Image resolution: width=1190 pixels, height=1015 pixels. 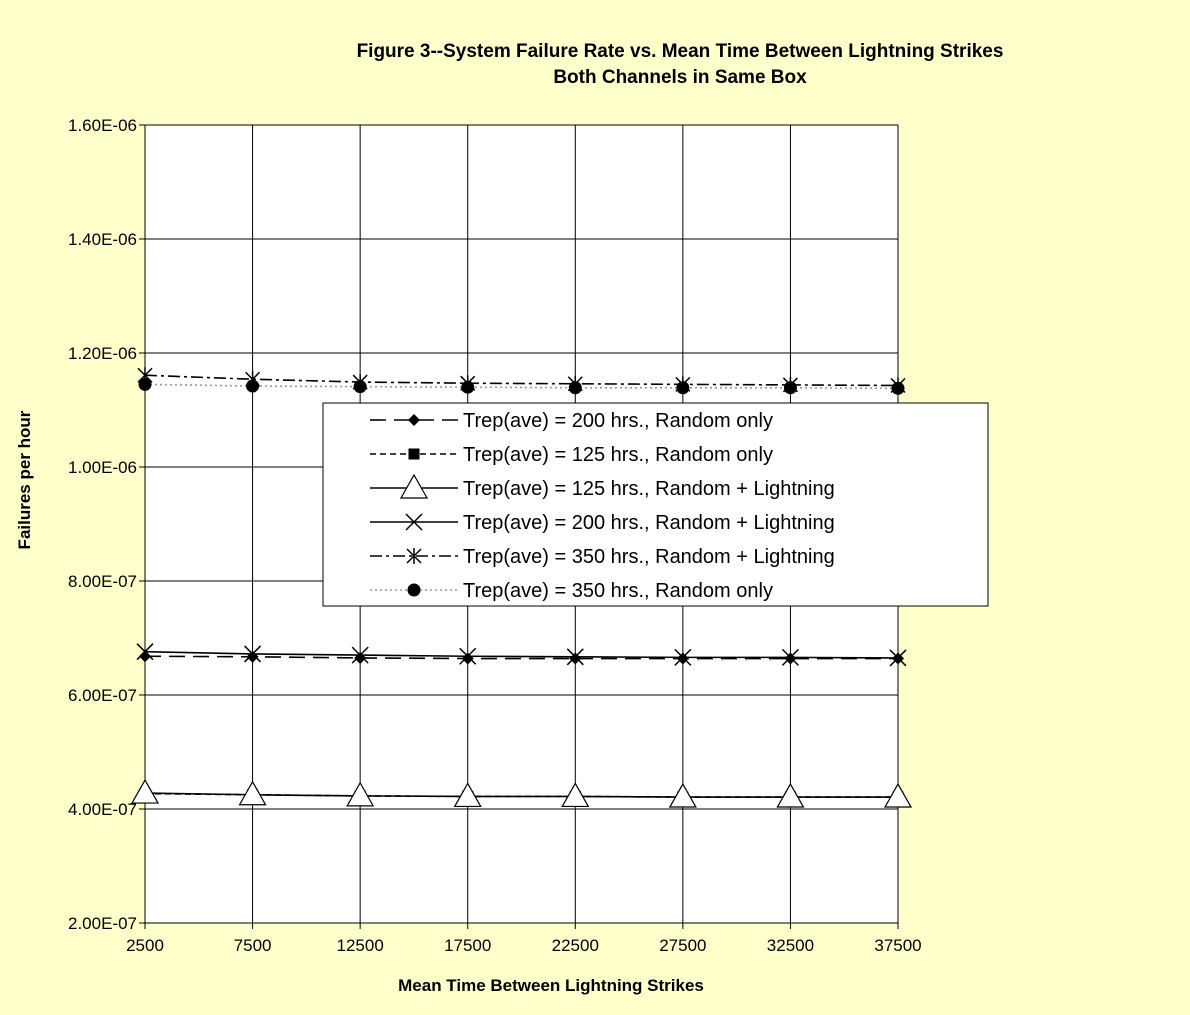 I want to click on y-tick-label: 2.00E-07, so click(x=102, y=923).